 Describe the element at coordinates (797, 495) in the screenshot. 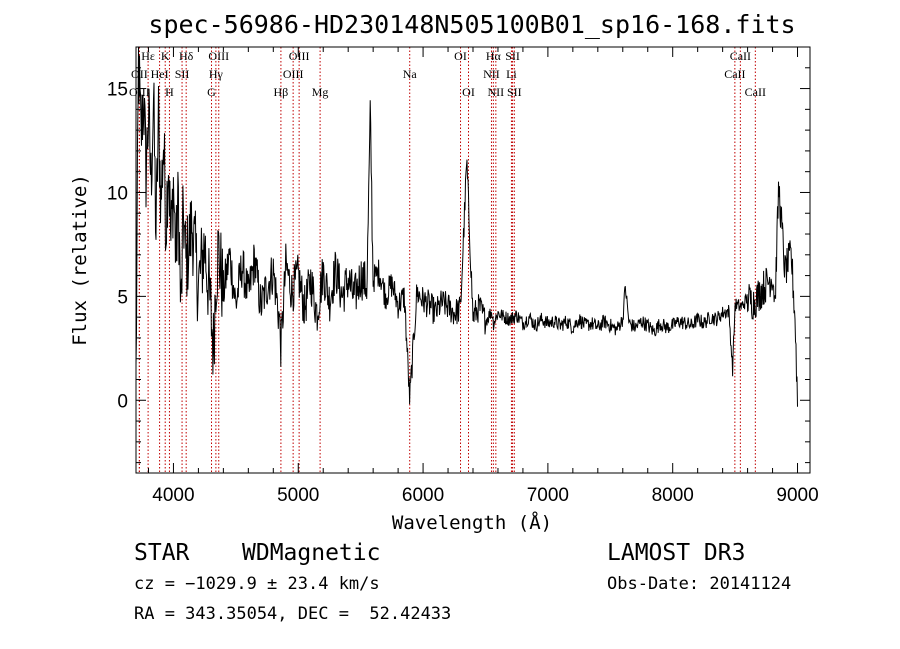

I see `x-tick-label-5: 9000` at that location.